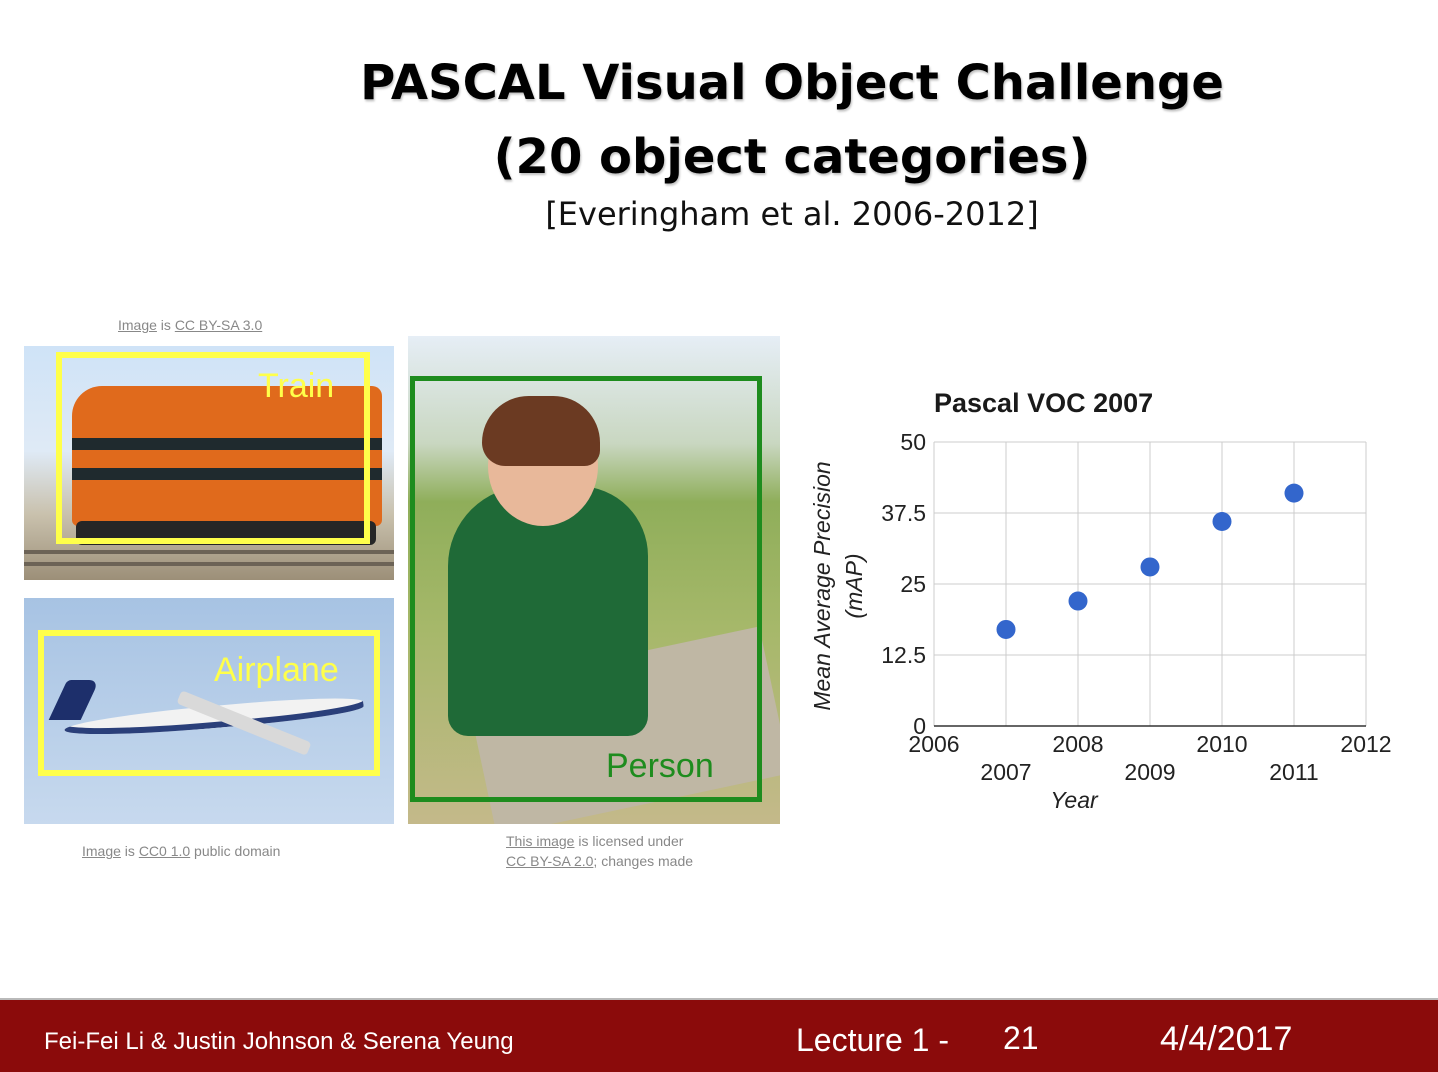 The image size is (1438, 1072). What do you see at coordinates (792, 83) in the screenshot?
I see `title-line-1: PASCAL Visual Object Challenge` at bounding box center [792, 83].